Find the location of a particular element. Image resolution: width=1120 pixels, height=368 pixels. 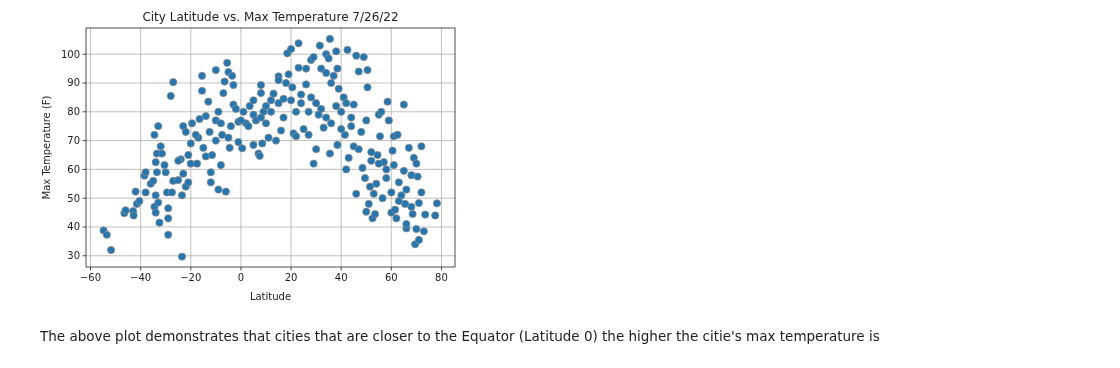

y-tick-label: 50 is located at coordinates (73, 198).